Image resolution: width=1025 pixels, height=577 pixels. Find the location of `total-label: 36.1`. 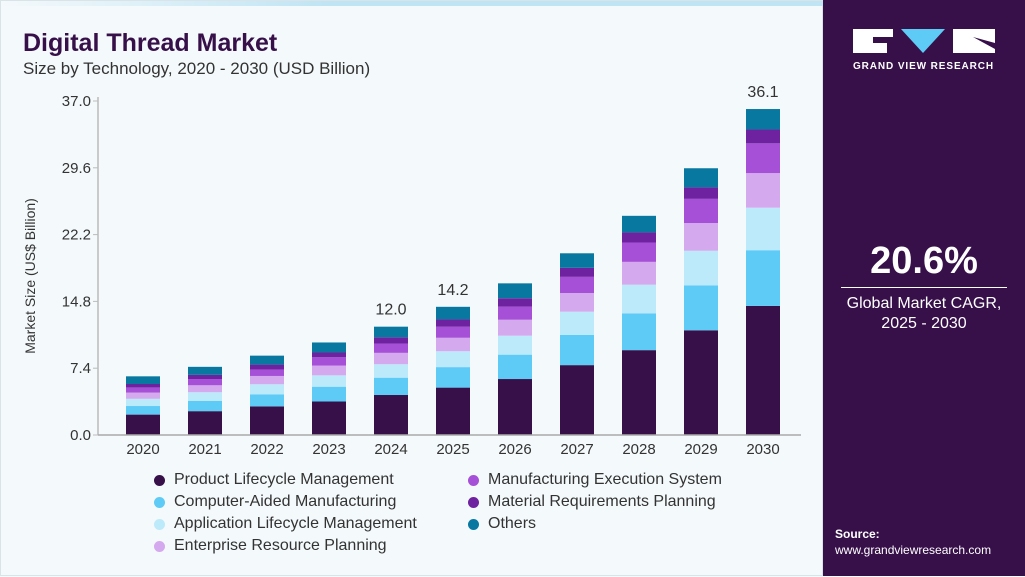

total-label: 36.1 is located at coordinates (762, 92).